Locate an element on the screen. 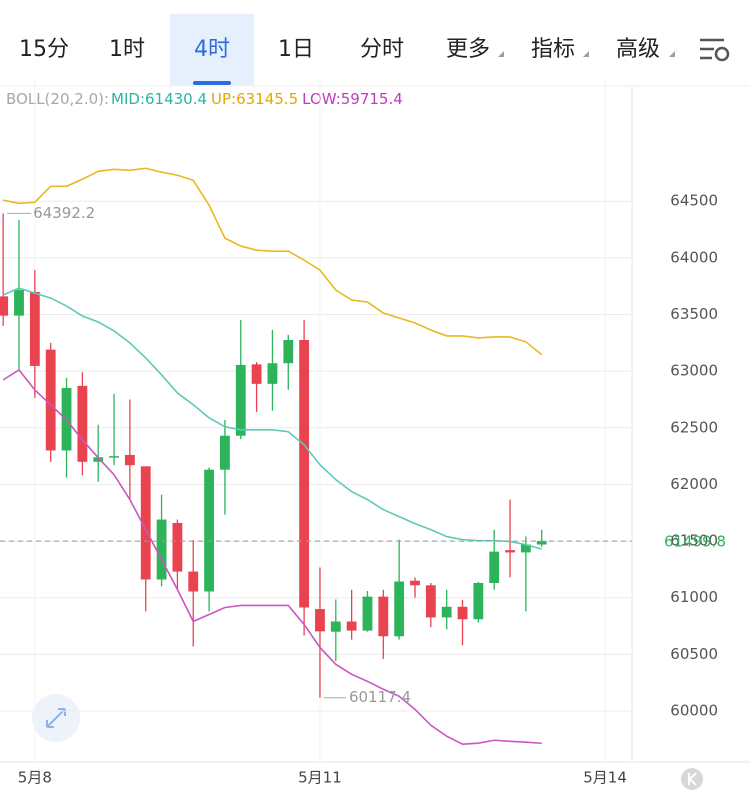  y-tick-label: 62500 is located at coordinates (694, 427).